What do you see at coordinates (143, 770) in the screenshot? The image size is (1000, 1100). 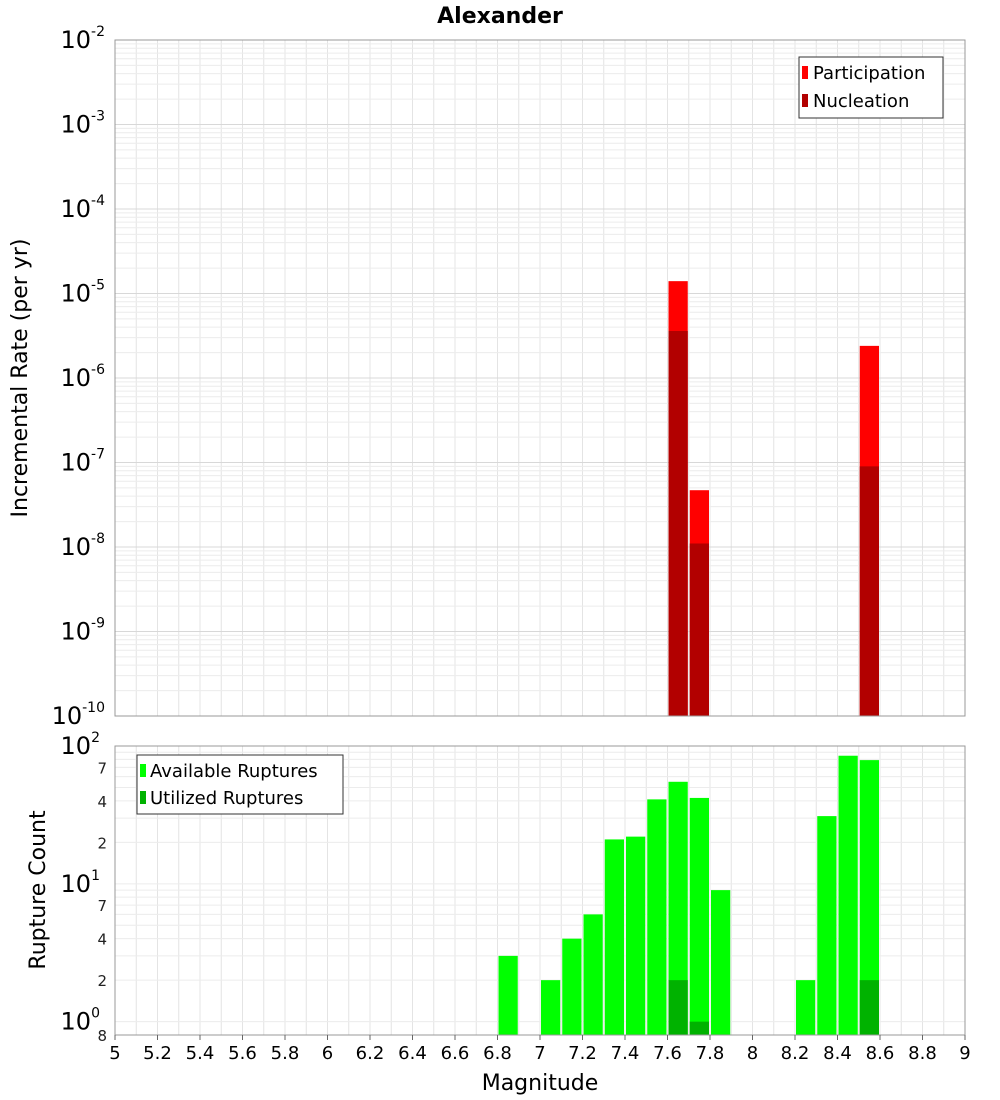 I see `available-legend-swatch` at bounding box center [143, 770].